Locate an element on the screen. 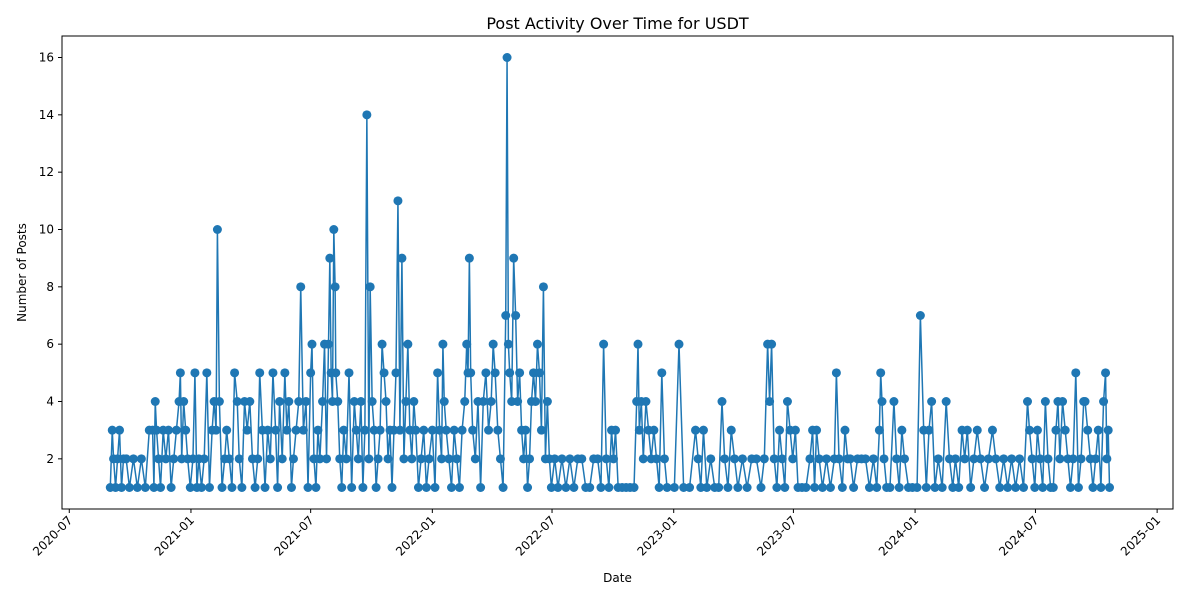  y-tick-label: 16 is located at coordinates (46, 58).